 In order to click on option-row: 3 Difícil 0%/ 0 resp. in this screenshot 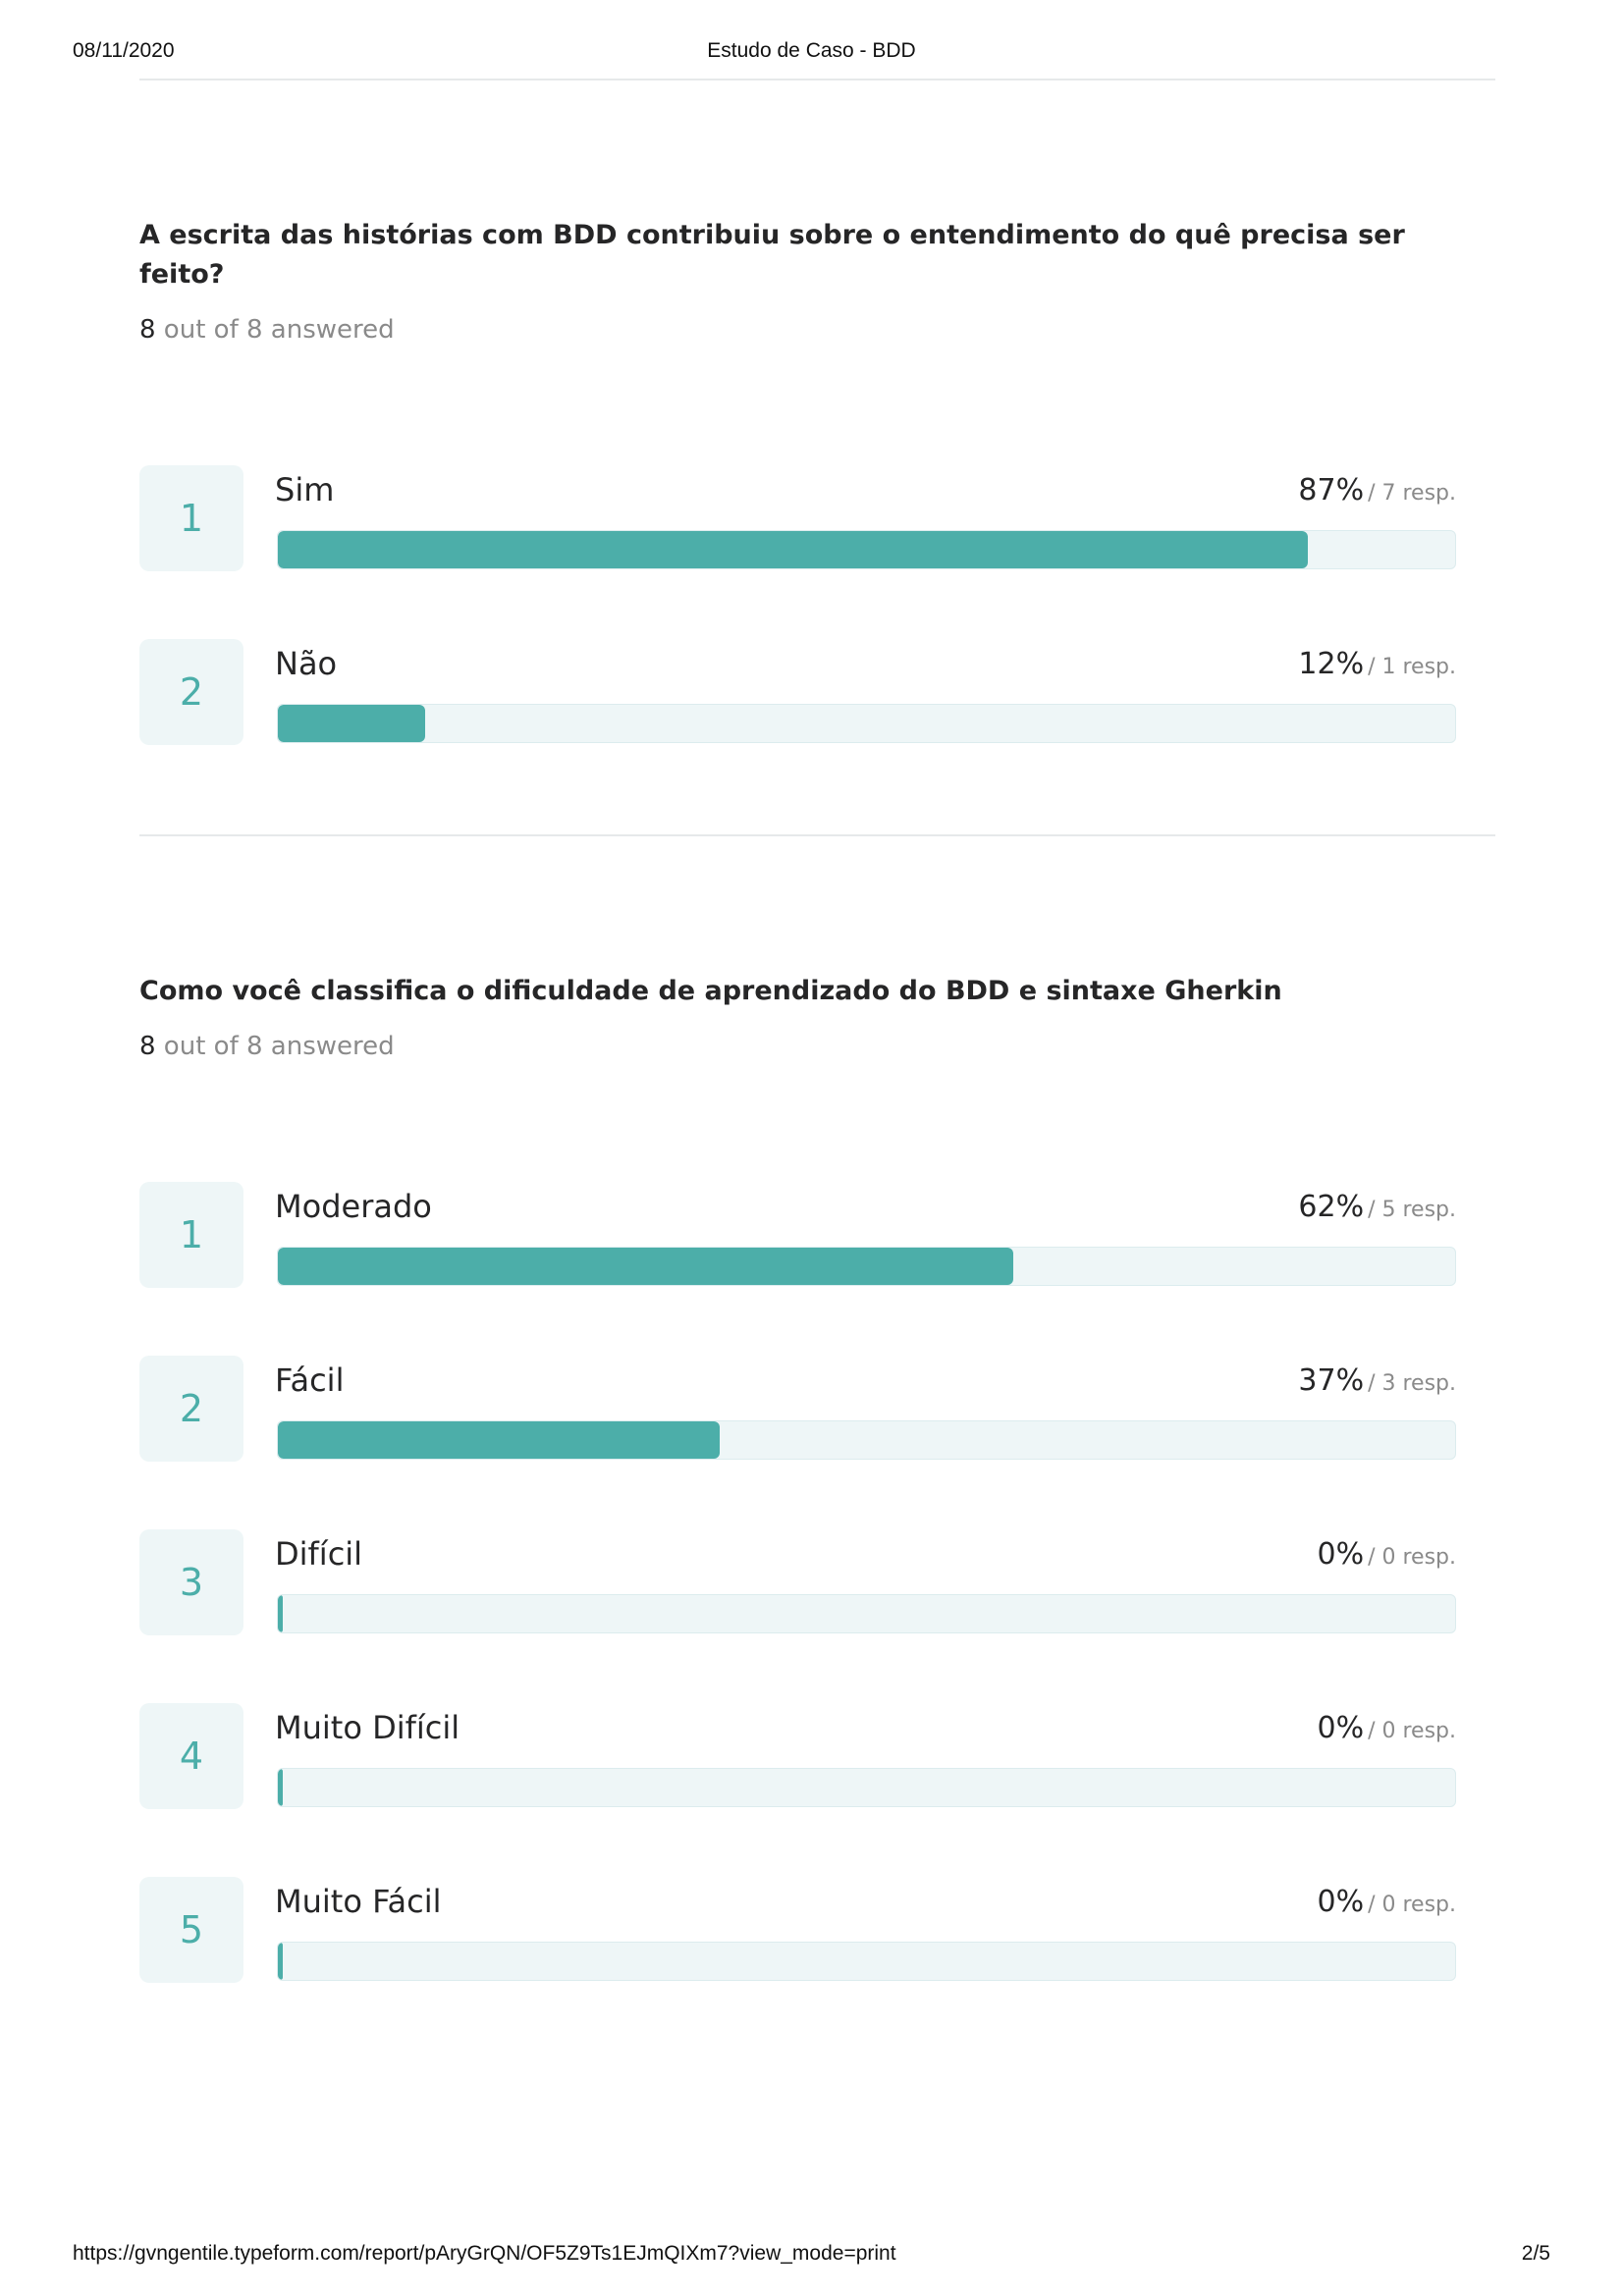, I will do `click(797, 1583)`.